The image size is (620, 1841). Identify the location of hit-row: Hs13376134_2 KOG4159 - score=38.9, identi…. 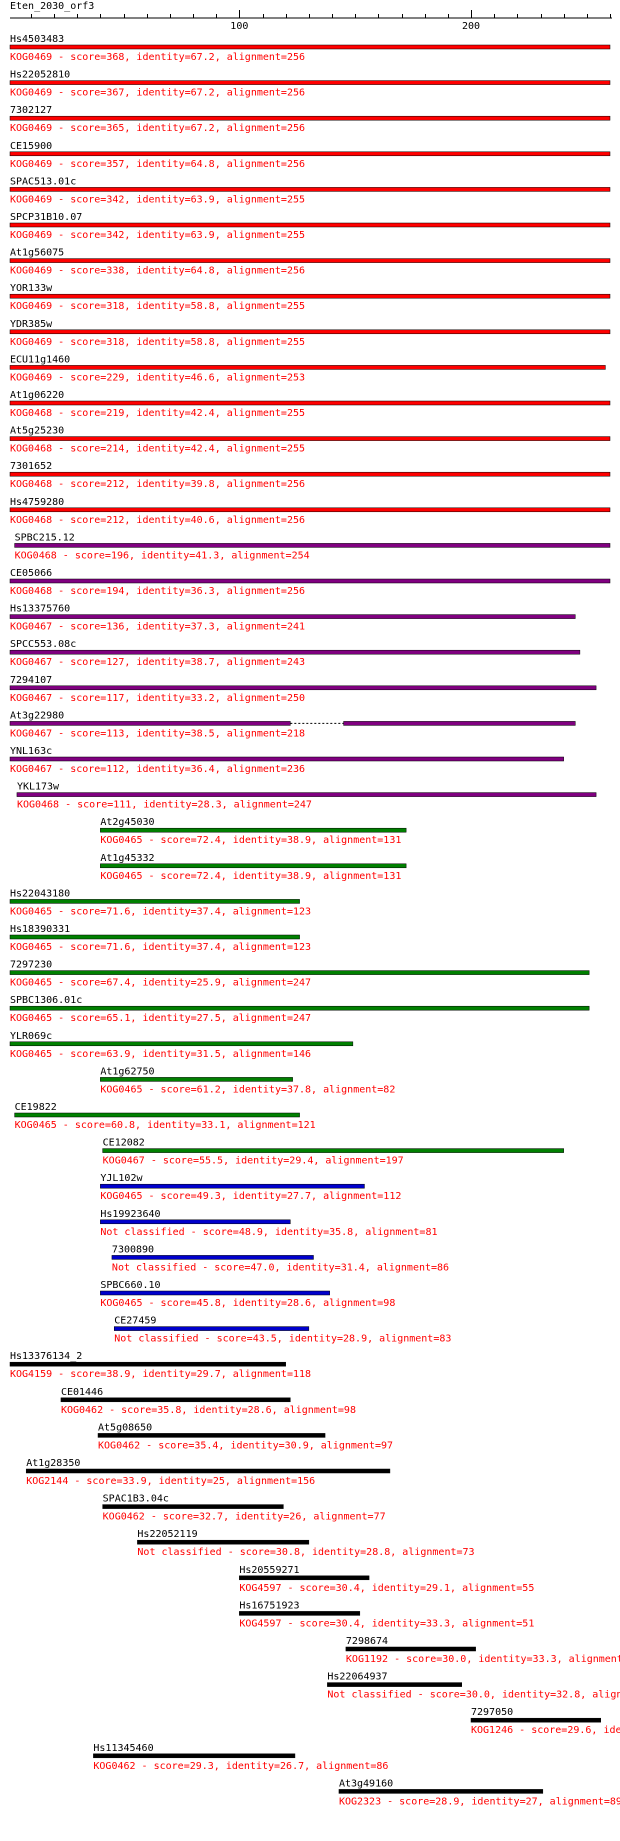
(160, 1365).